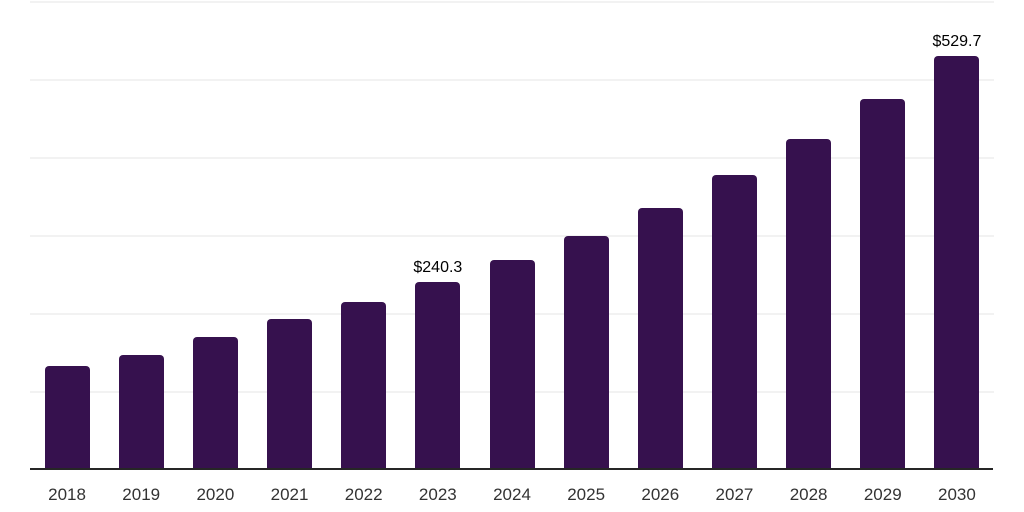 This screenshot has width=1024, height=512. I want to click on x-tick-2018: 2018, so click(67, 494).